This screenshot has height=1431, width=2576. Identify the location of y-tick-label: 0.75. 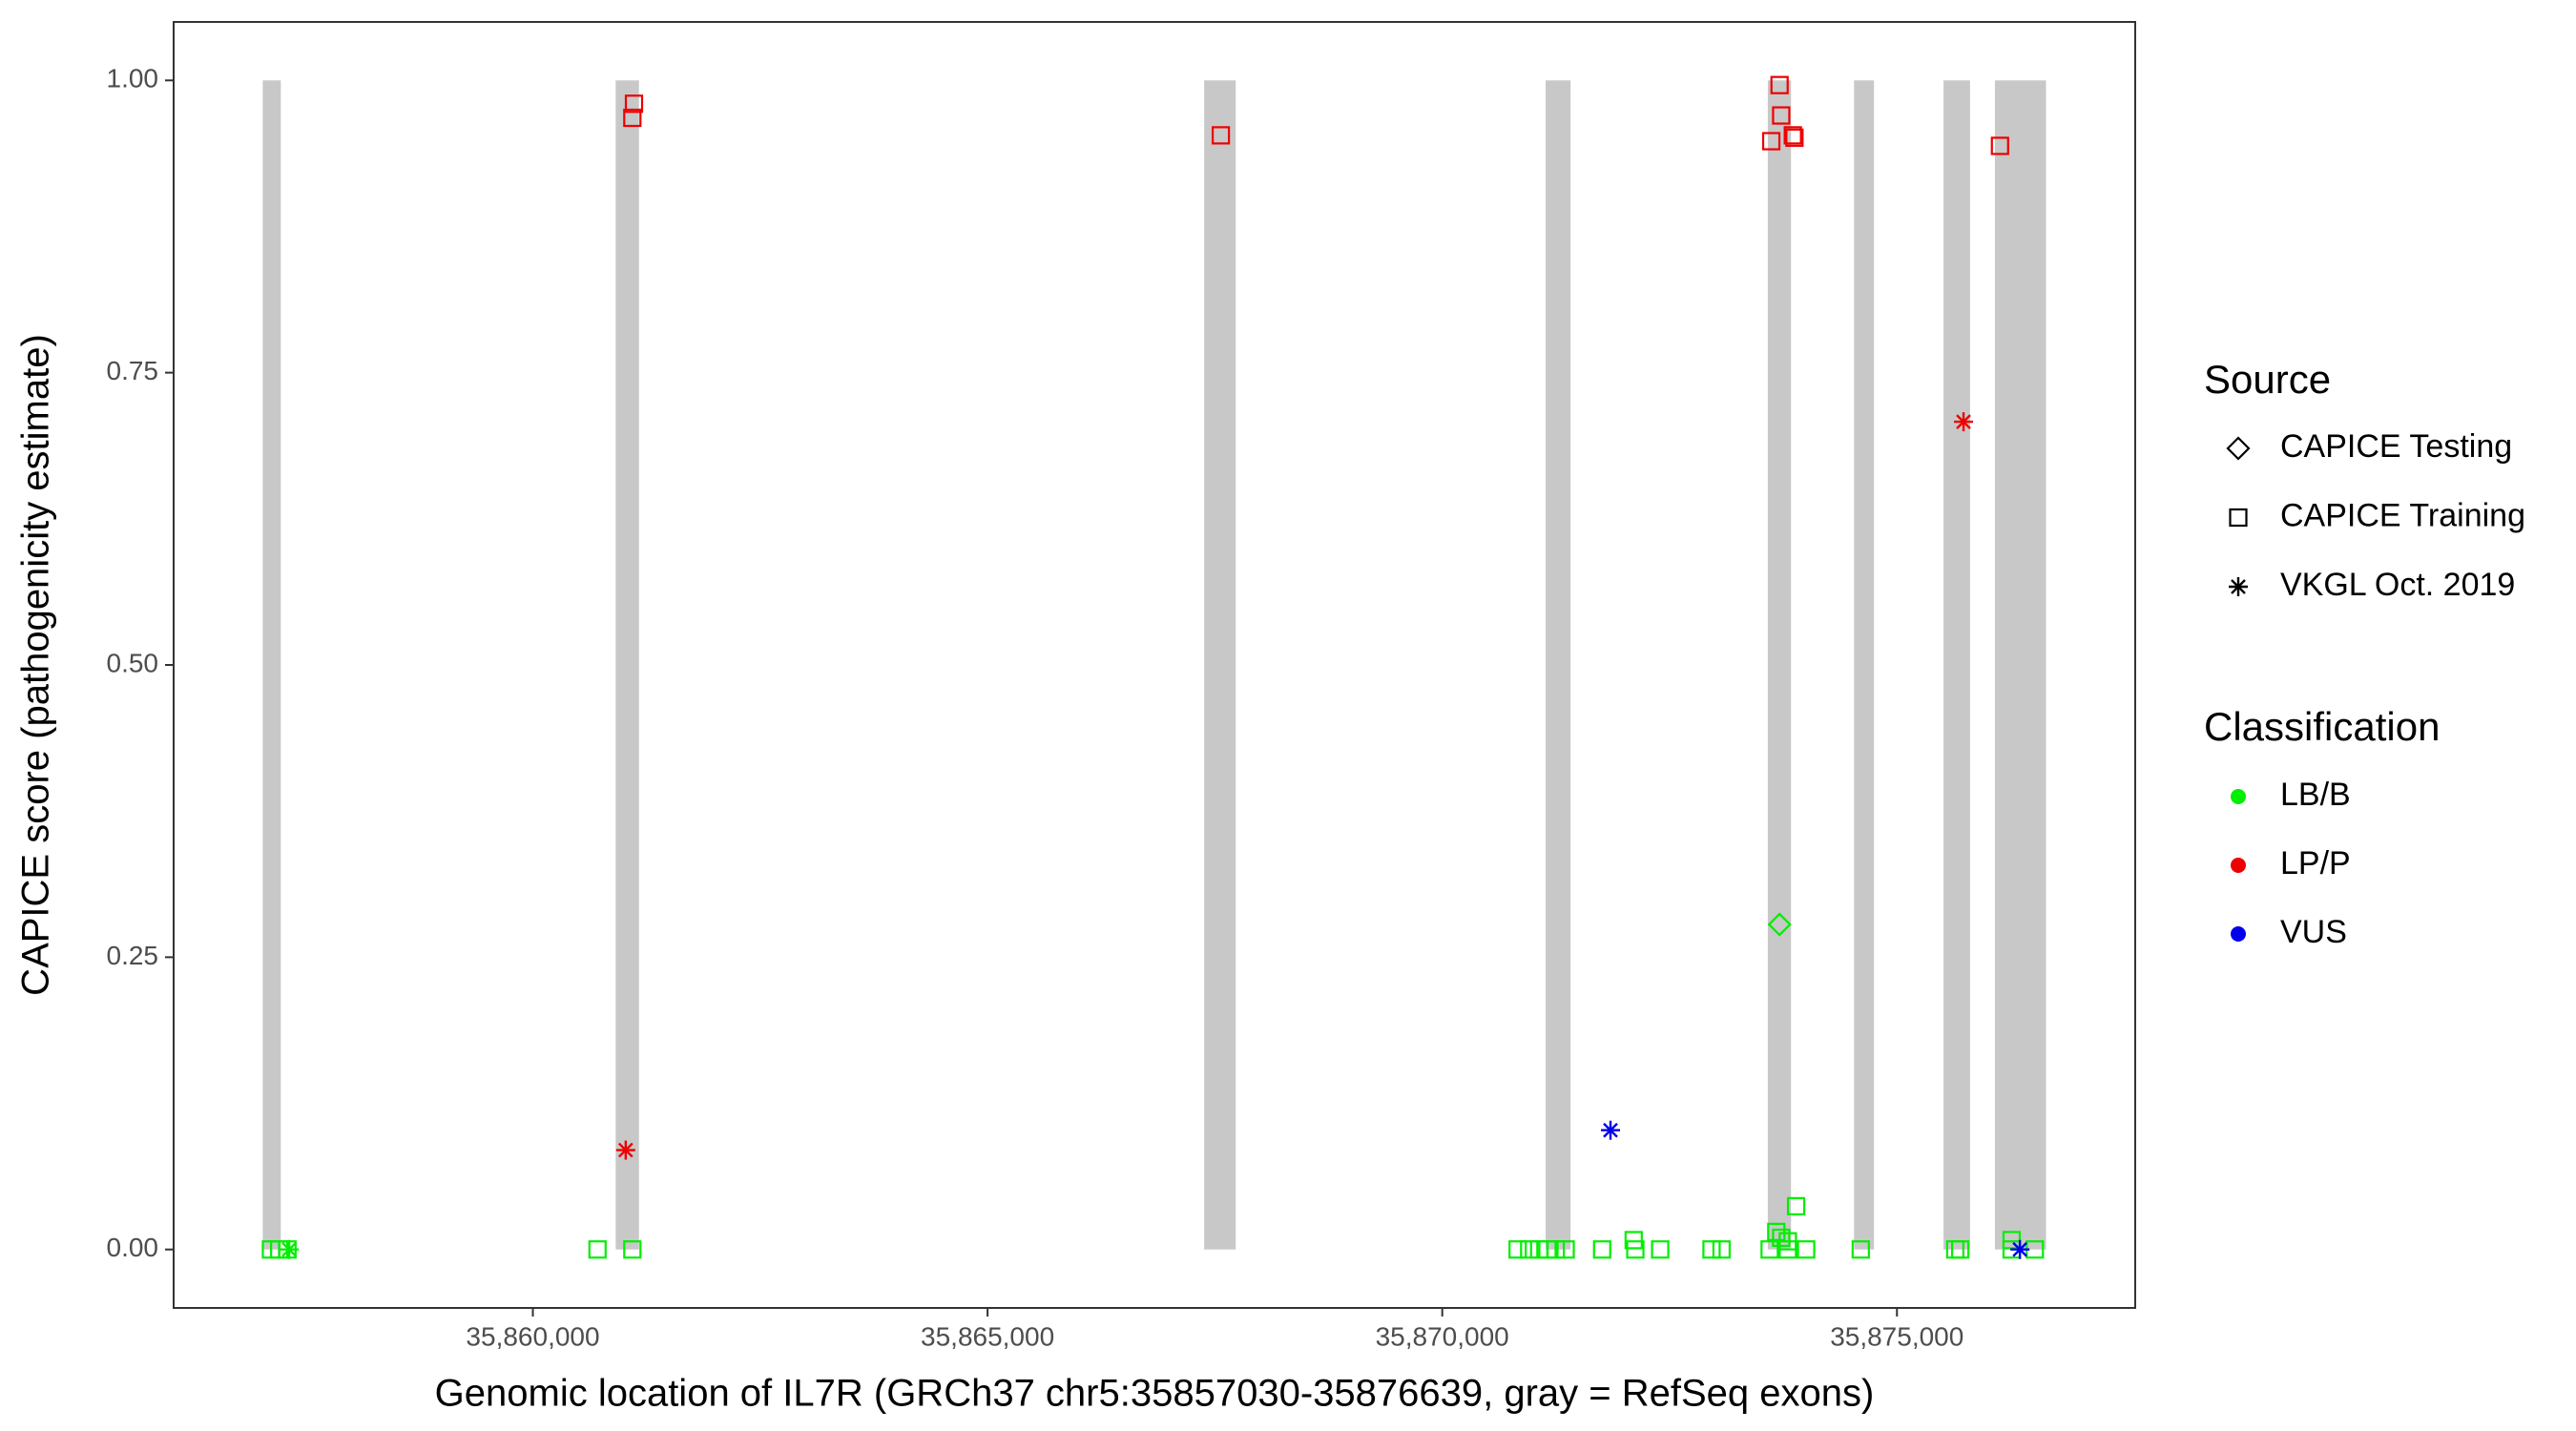
(133, 370).